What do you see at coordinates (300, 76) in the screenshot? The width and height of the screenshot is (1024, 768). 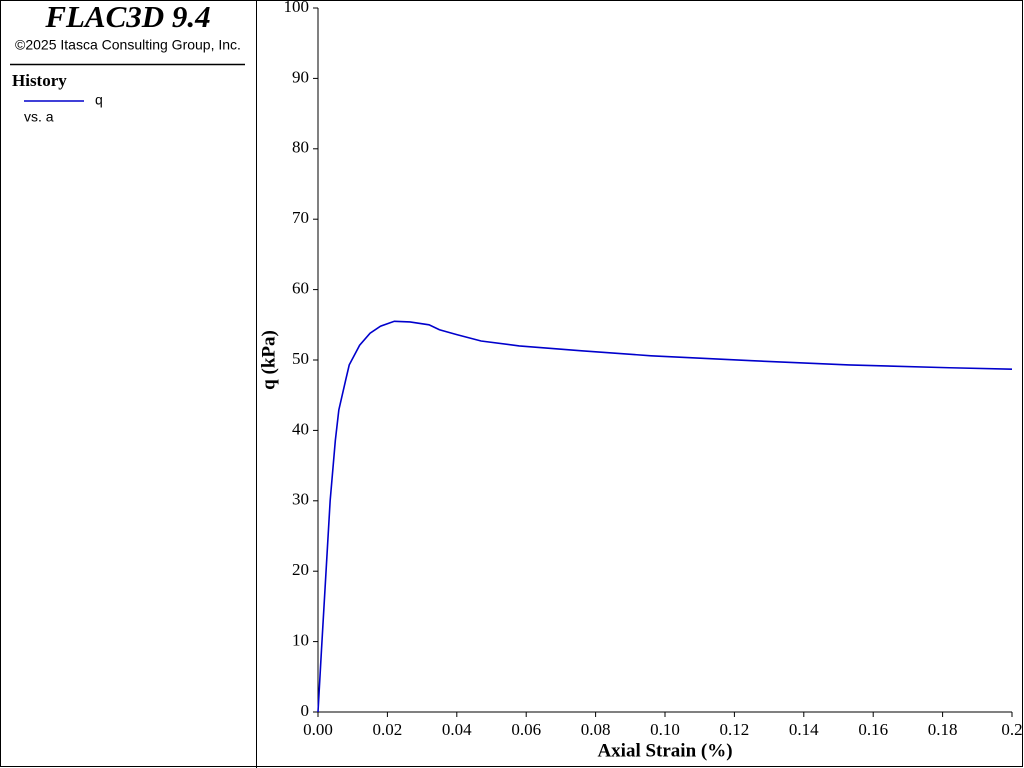 I see `y-tick-label: 90` at bounding box center [300, 76].